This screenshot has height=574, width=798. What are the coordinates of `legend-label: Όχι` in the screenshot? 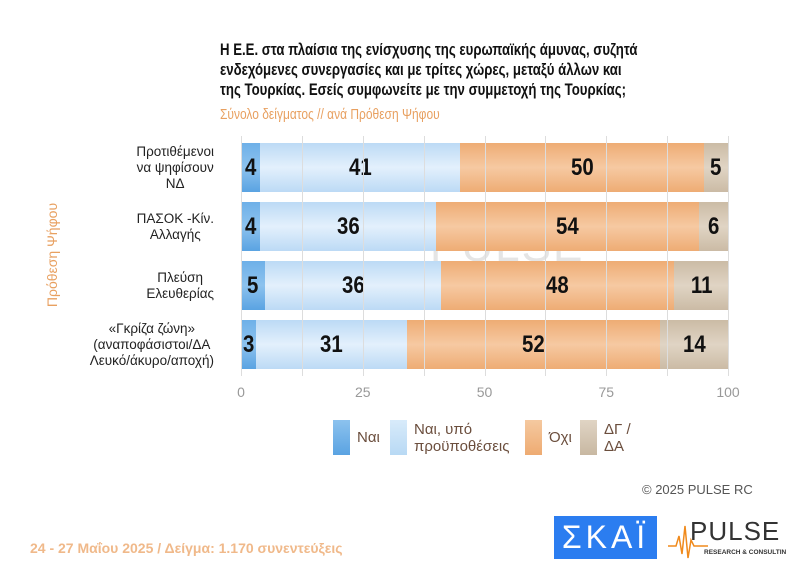 It's located at (560, 437).